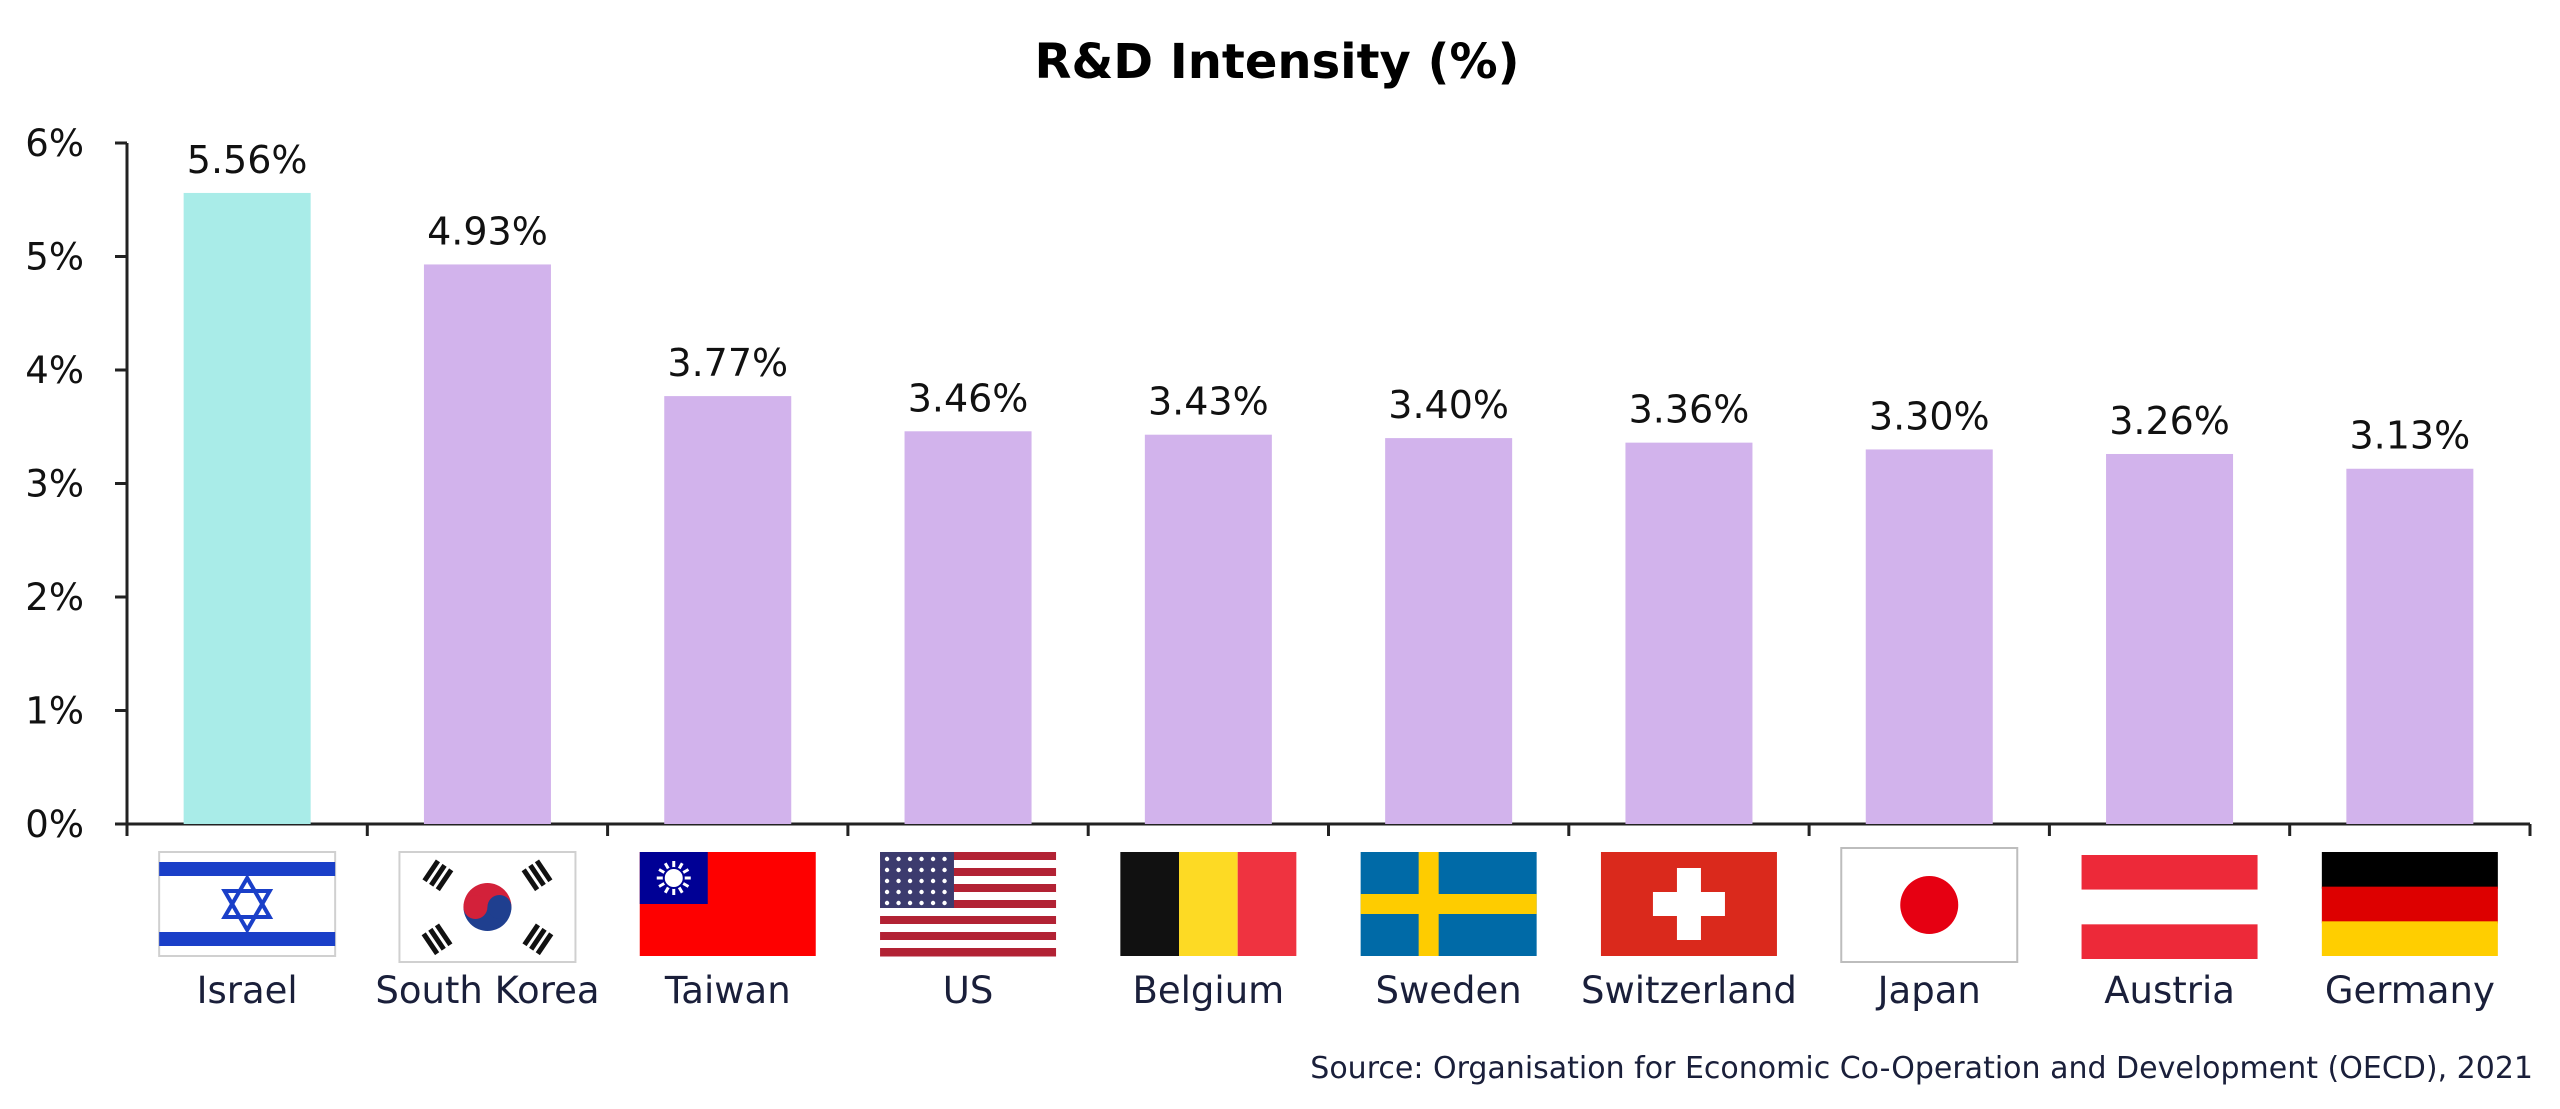 This screenshot has width=2560, height=1109. I want to click on category-label: US, so click(968, 990).